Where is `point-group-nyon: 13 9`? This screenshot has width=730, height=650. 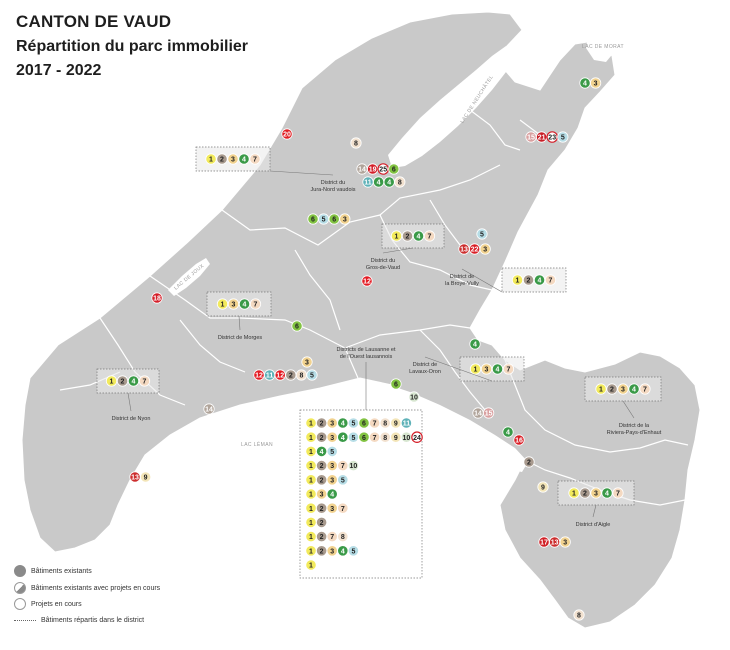
point-group-nyon: 13 9 is located at coordinates (140, 477).